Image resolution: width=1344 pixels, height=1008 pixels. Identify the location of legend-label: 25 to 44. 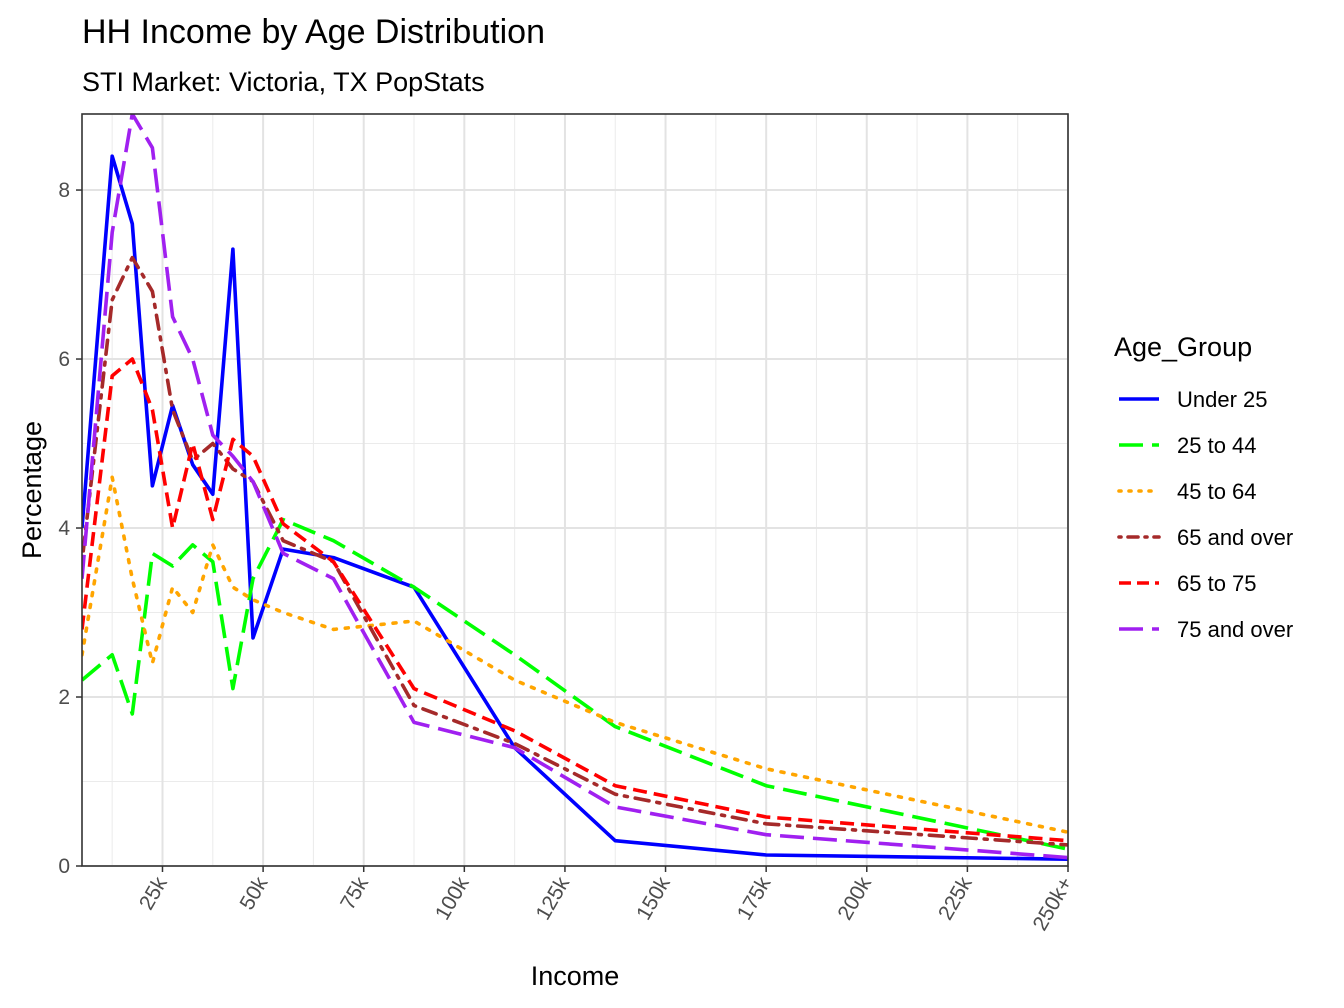
(1217, 445).